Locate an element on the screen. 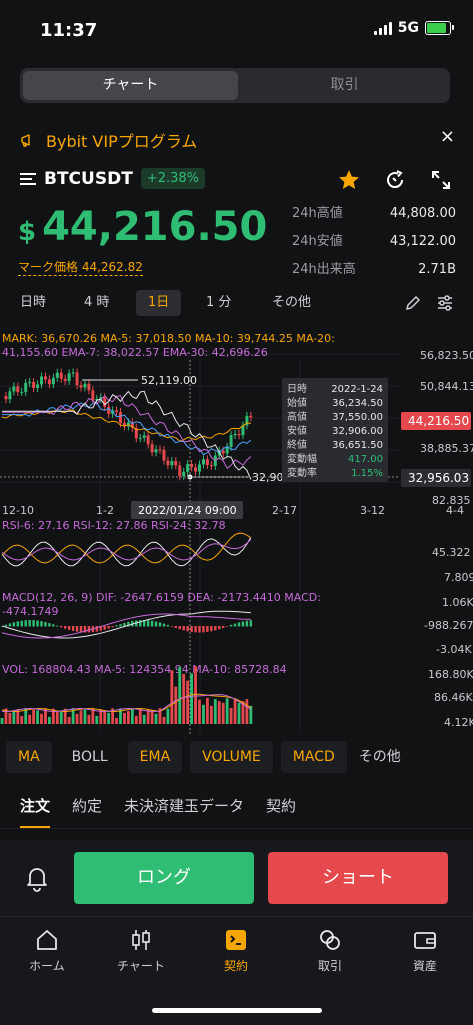  contract-icon is located at coordinates (236, 940).